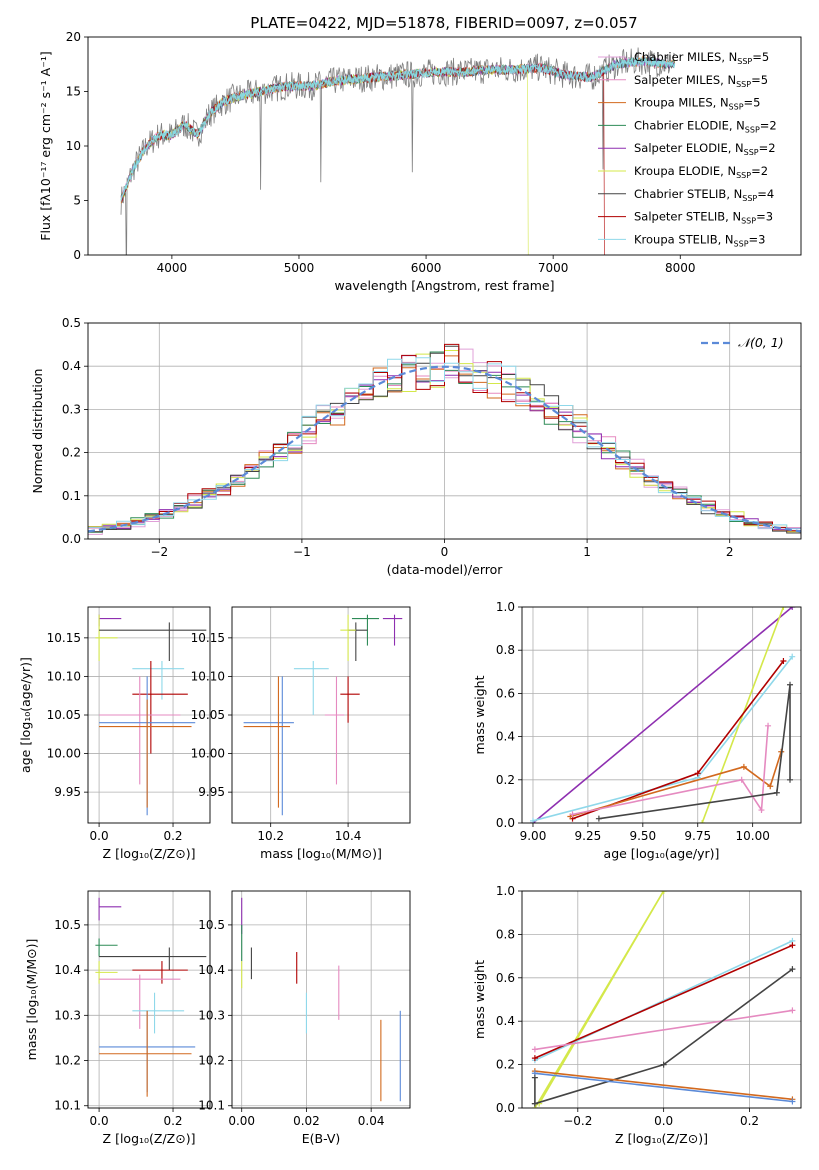  I want to click on x-tick-label: 6000, so click(426, 268).